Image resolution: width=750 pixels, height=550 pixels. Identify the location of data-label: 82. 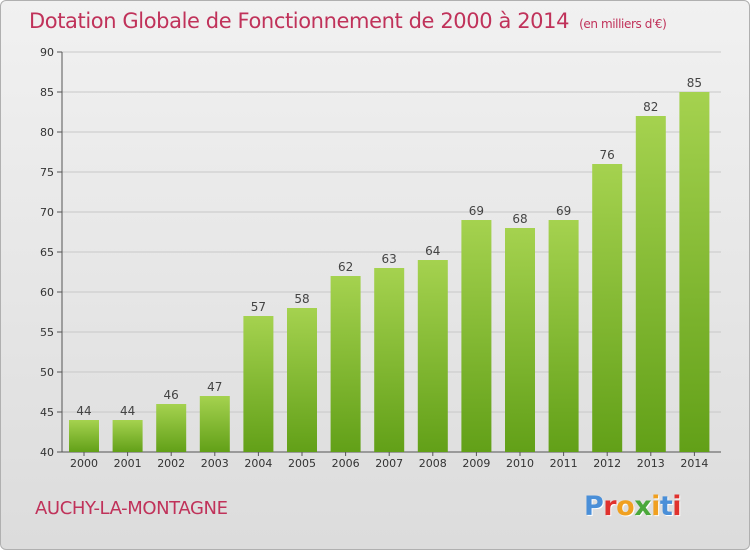
(650, 107).